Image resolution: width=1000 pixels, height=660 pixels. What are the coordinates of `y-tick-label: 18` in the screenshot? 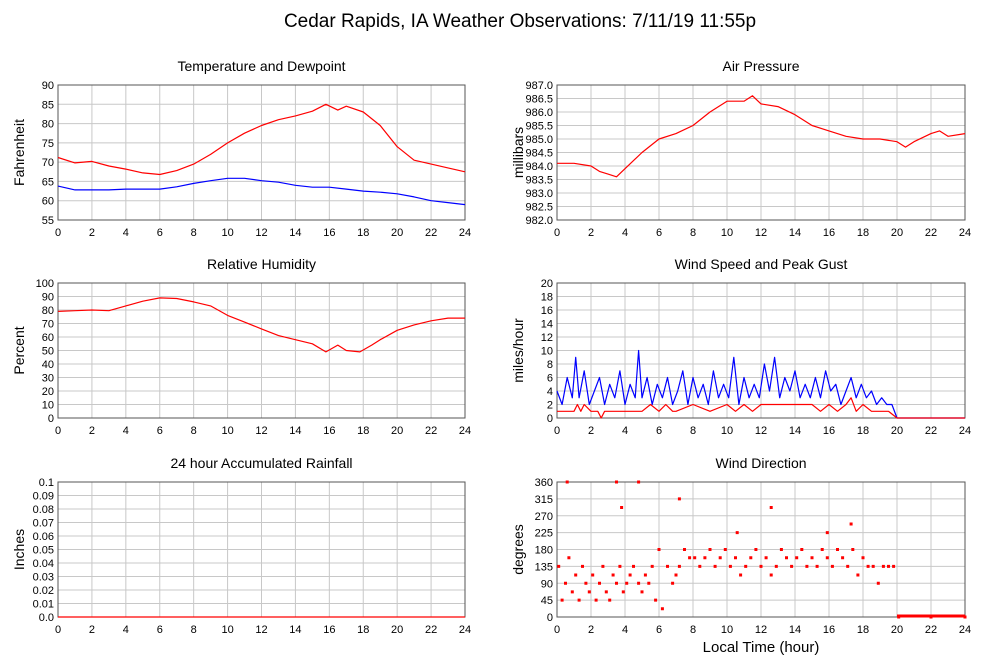 It's located at (547, 298).